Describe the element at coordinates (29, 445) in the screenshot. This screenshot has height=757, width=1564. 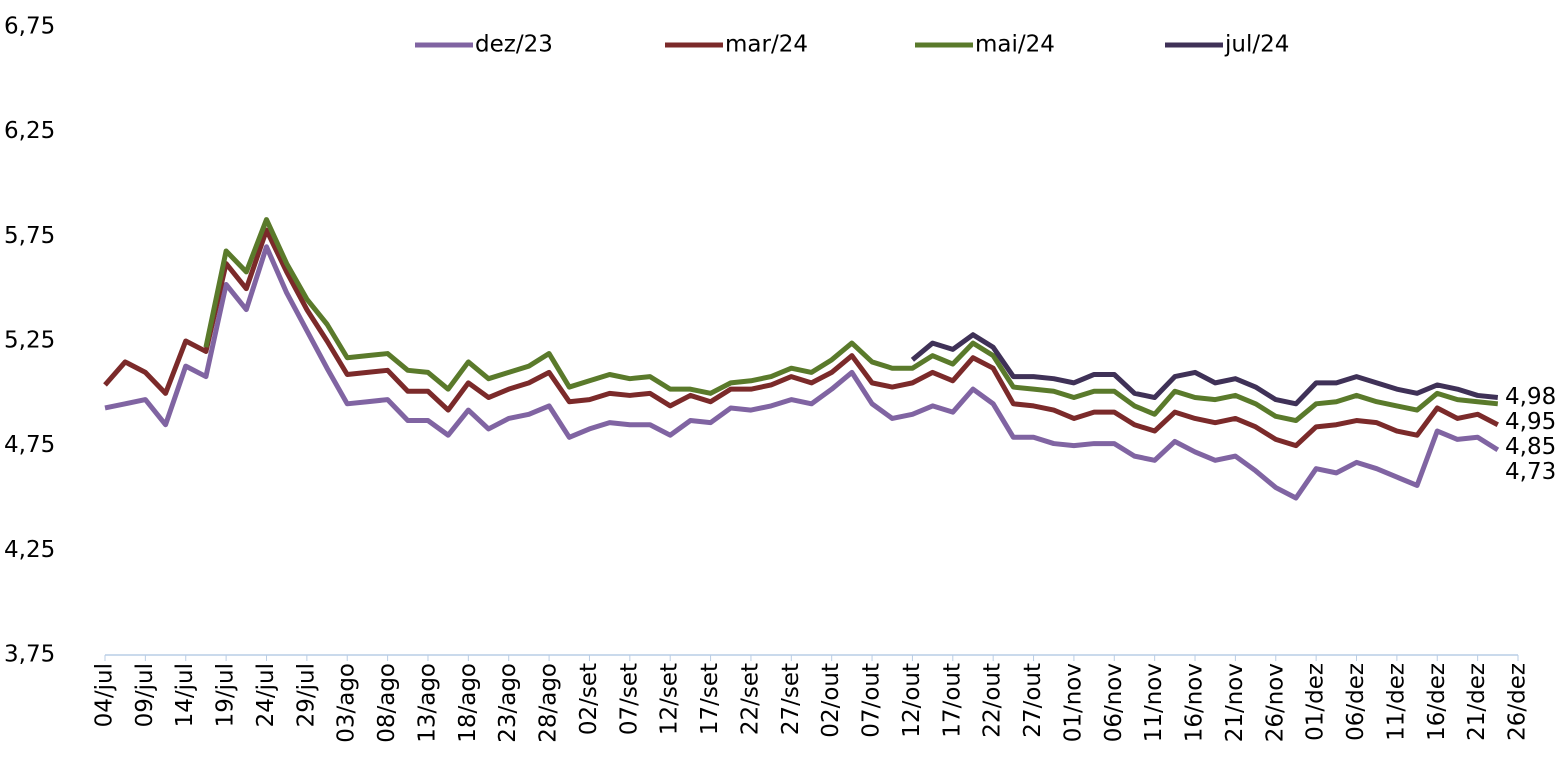
I see `y-tick-label: 4,75` at that location.